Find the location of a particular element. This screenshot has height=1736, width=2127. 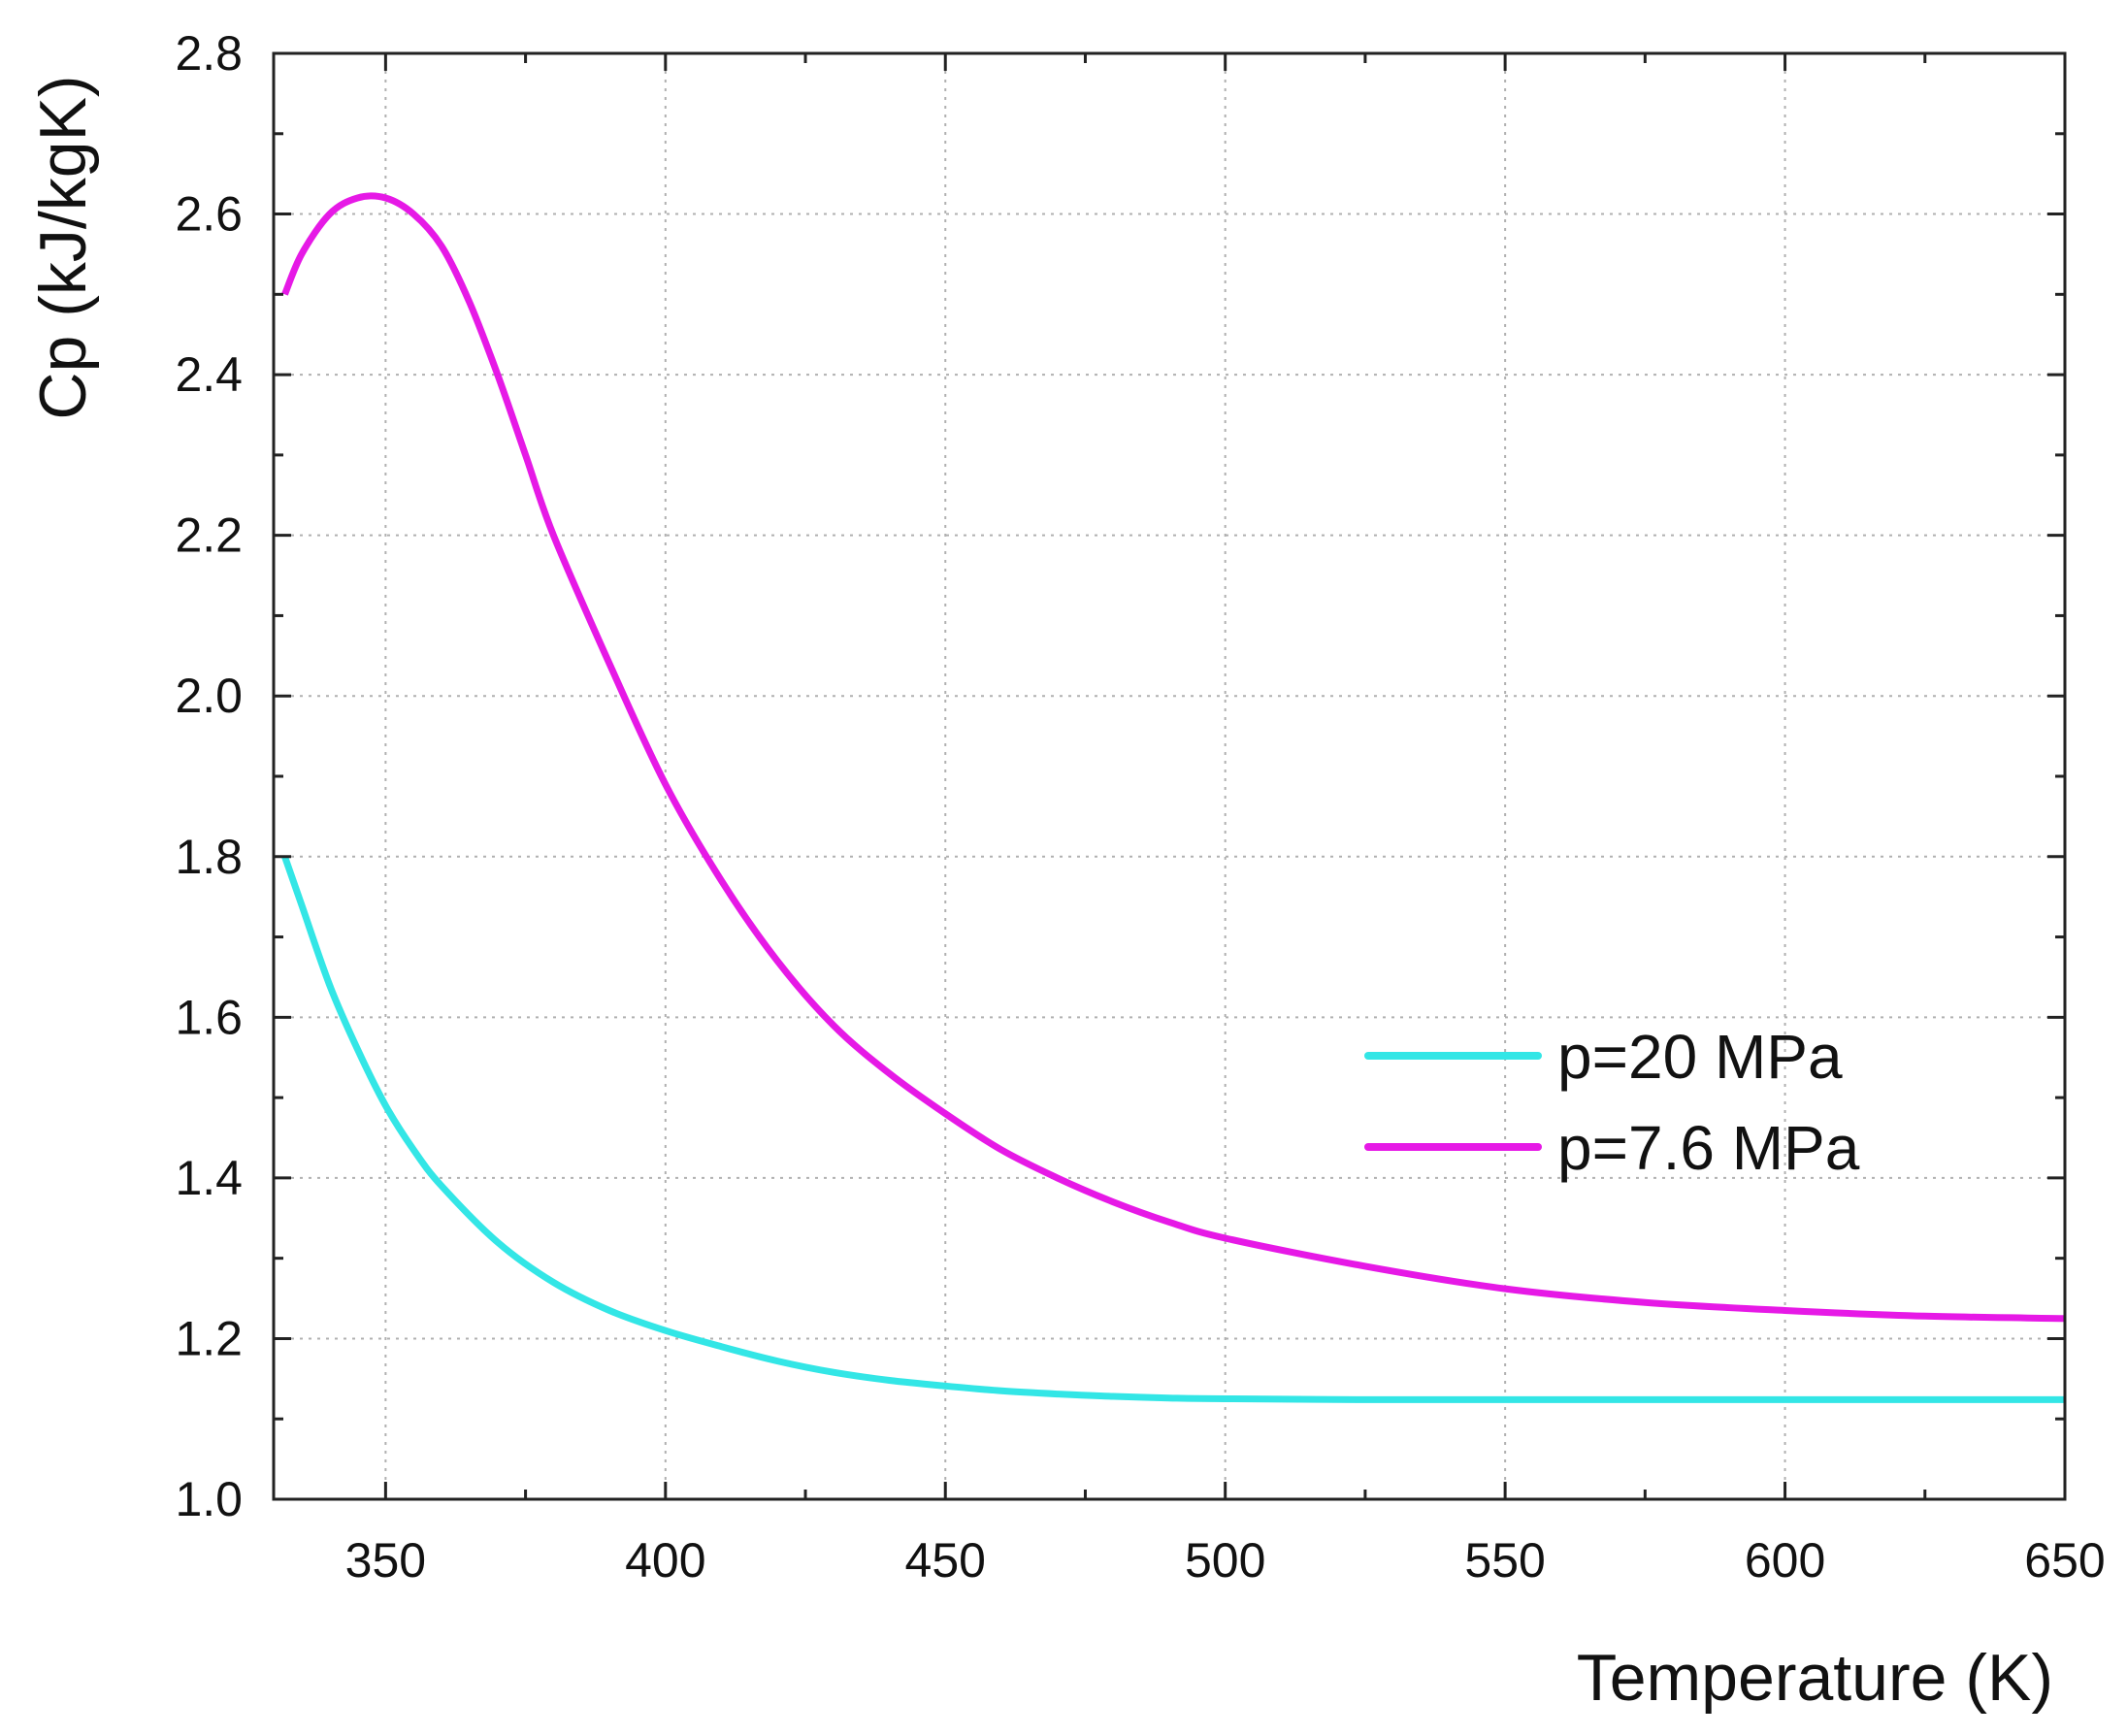

y-tick-label: 2.8 is located at coordinates (209, 53).